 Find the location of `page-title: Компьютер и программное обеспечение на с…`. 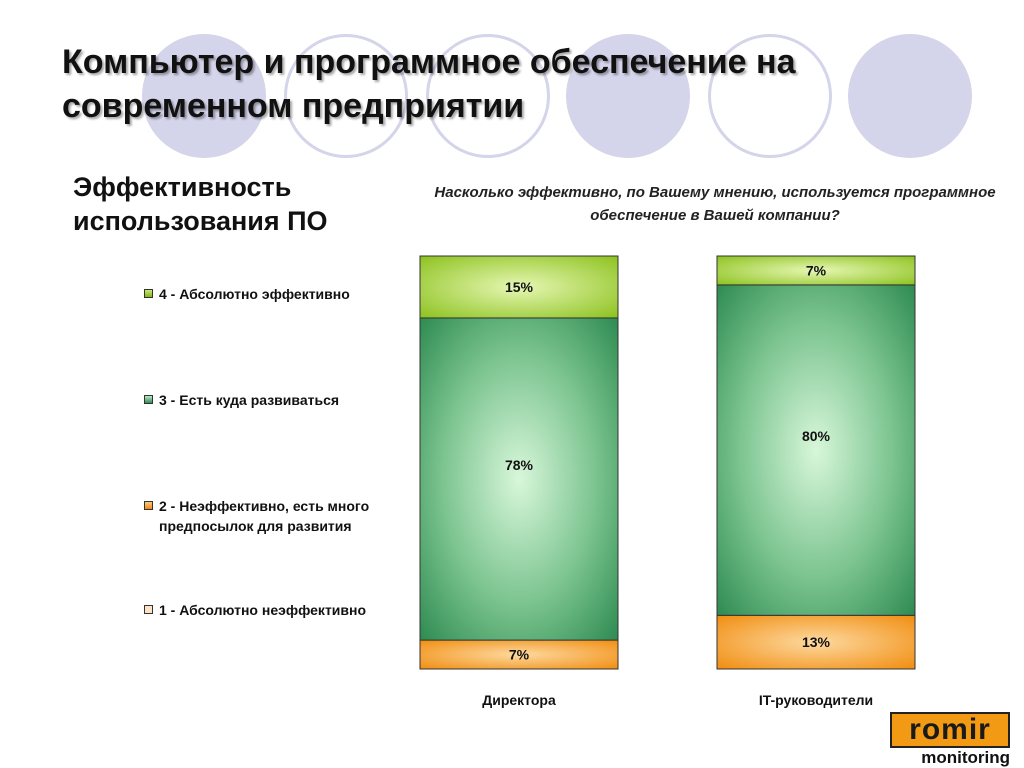

page-title: Компьютер и программное обеспечение на с… is located at coordinates (429, 84).